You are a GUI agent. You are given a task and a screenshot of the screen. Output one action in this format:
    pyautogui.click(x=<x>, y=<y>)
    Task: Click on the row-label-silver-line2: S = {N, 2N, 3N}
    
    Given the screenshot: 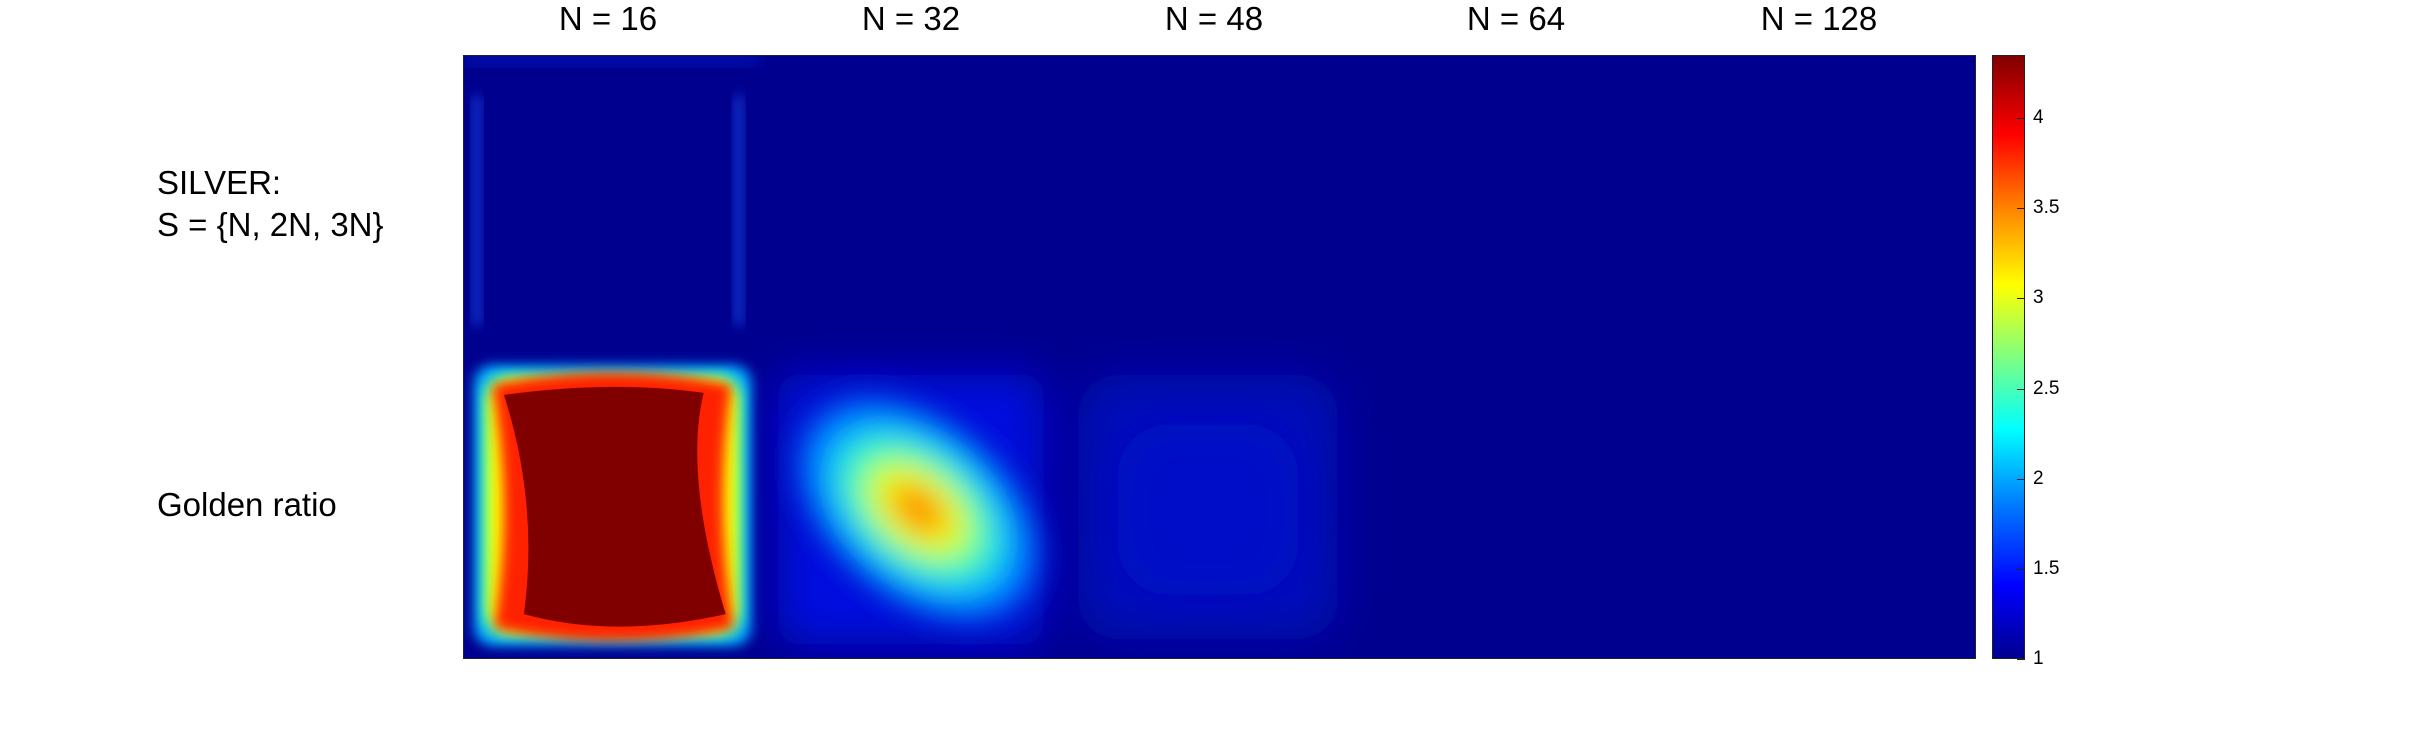 What is the action you would take?
    pyautogui.click(x=270, y=224)
    